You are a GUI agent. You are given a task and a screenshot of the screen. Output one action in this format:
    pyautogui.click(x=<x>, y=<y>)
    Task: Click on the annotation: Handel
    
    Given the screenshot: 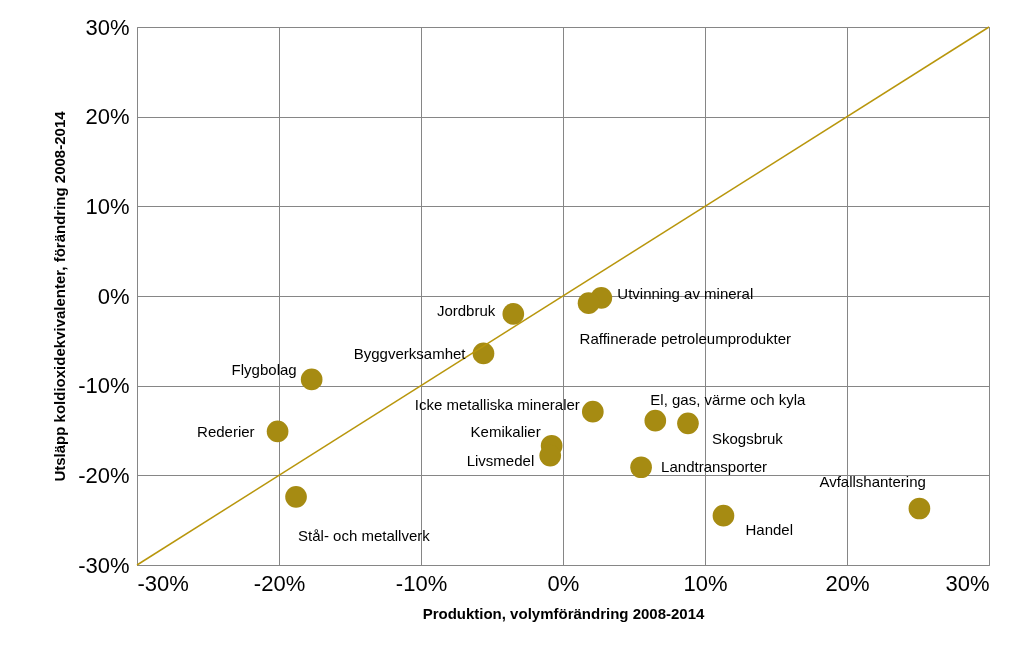 What is the action you would take?
    pyautogui.click(x=769, y=529)
    